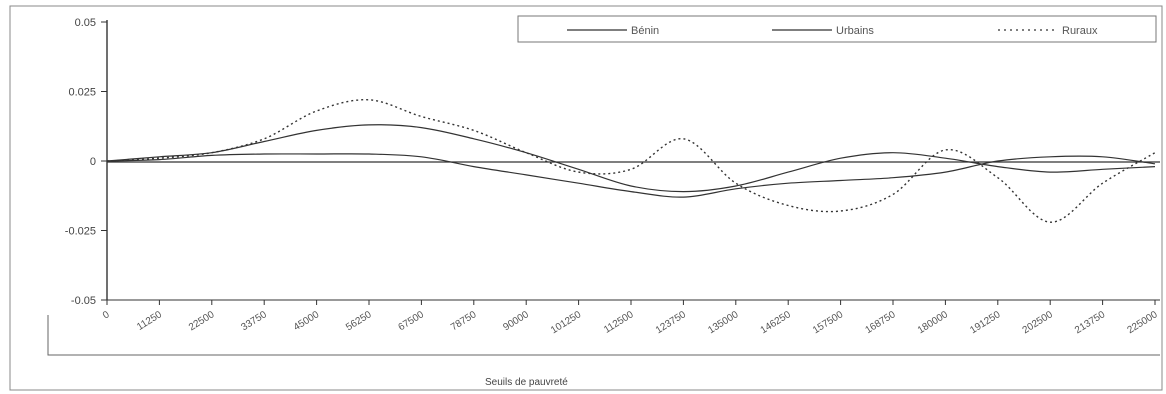  What do you see at coordinates (1080, 31) in the screenshot?
I see `legend-label-ruraux: Ruraux` at bounding box center [1080, 31].